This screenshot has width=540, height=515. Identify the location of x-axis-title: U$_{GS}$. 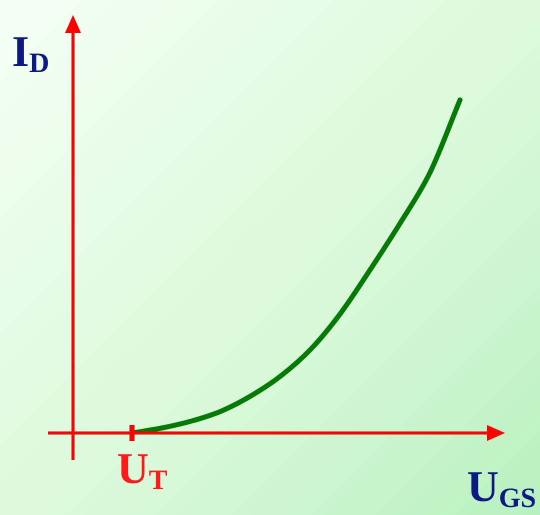
(501, 488).